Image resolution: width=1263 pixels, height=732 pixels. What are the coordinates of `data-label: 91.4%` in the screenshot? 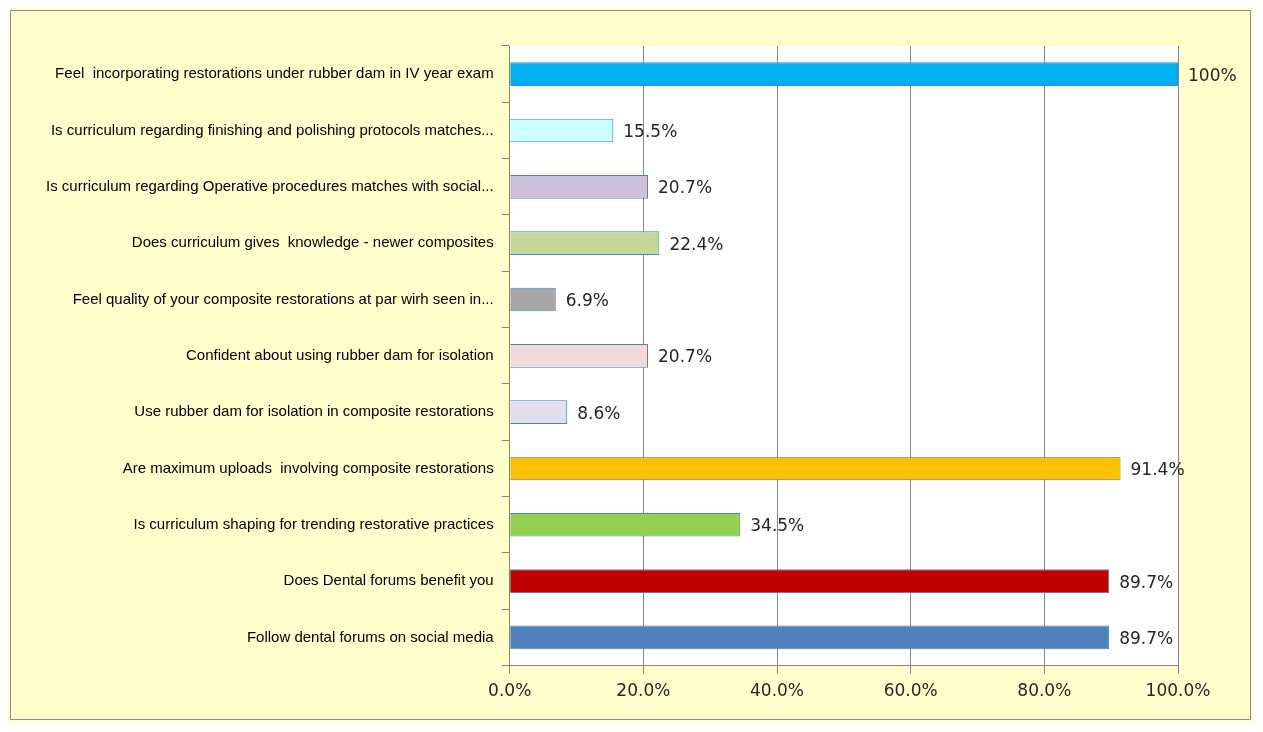 It's located at (1157, 468).